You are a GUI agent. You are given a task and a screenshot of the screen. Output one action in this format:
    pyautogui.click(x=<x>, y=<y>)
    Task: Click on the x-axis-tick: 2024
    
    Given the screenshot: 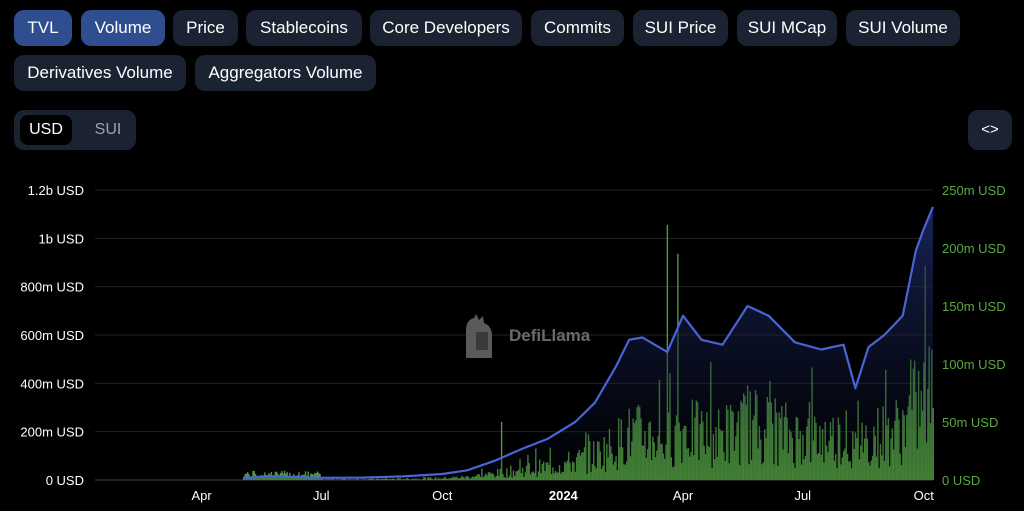 What is the action you would take?
    pyautogui.click(x=564, y=495)
    